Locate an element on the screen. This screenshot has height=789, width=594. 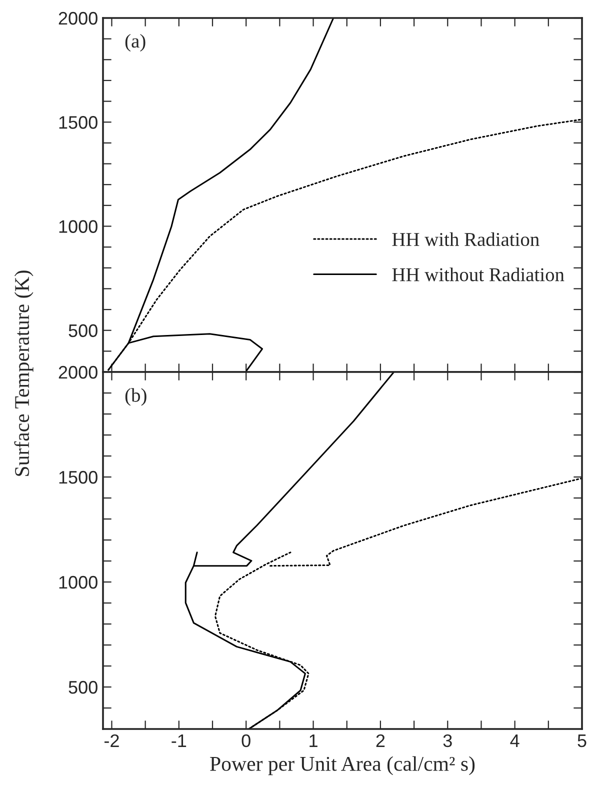
annotation: (a) is located at coordinates (135, 43).